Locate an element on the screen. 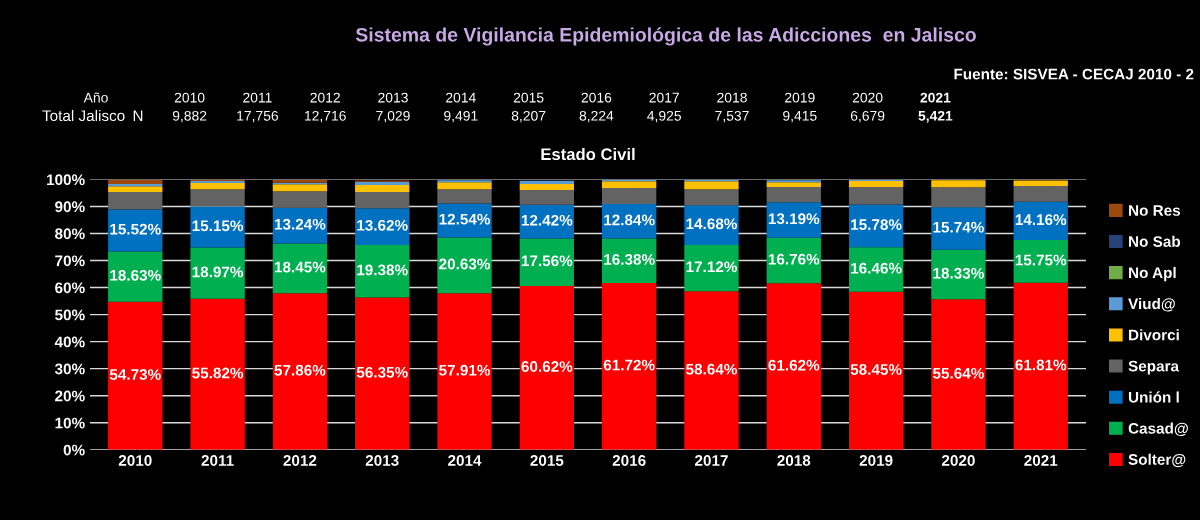 The height and width of the screenshot is (520, 1200). text: 9,415 is located at coordinates (800, 116).